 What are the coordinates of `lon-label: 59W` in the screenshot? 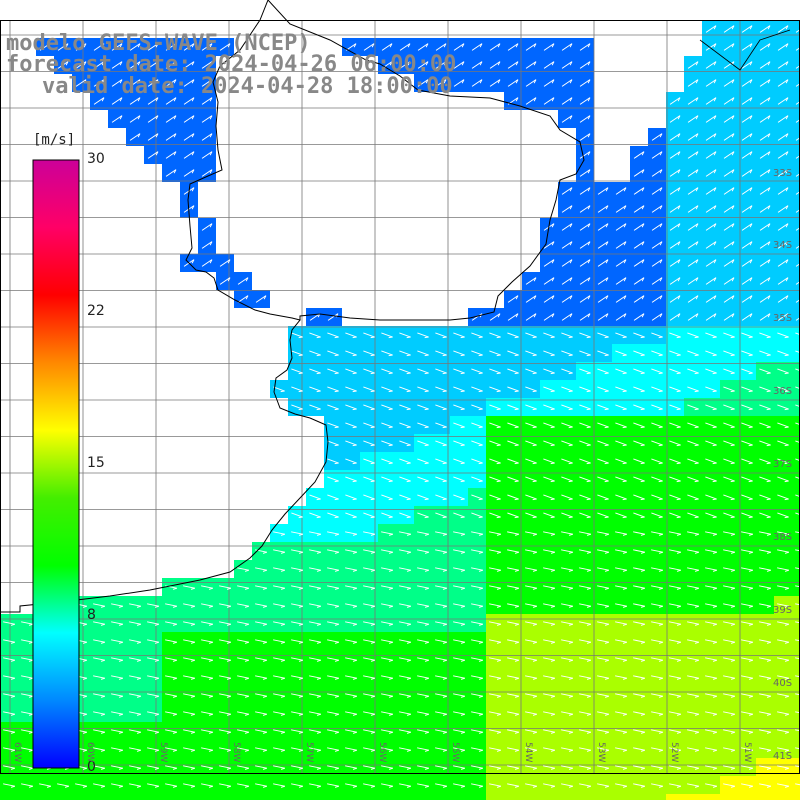 It's located at (163, 752).